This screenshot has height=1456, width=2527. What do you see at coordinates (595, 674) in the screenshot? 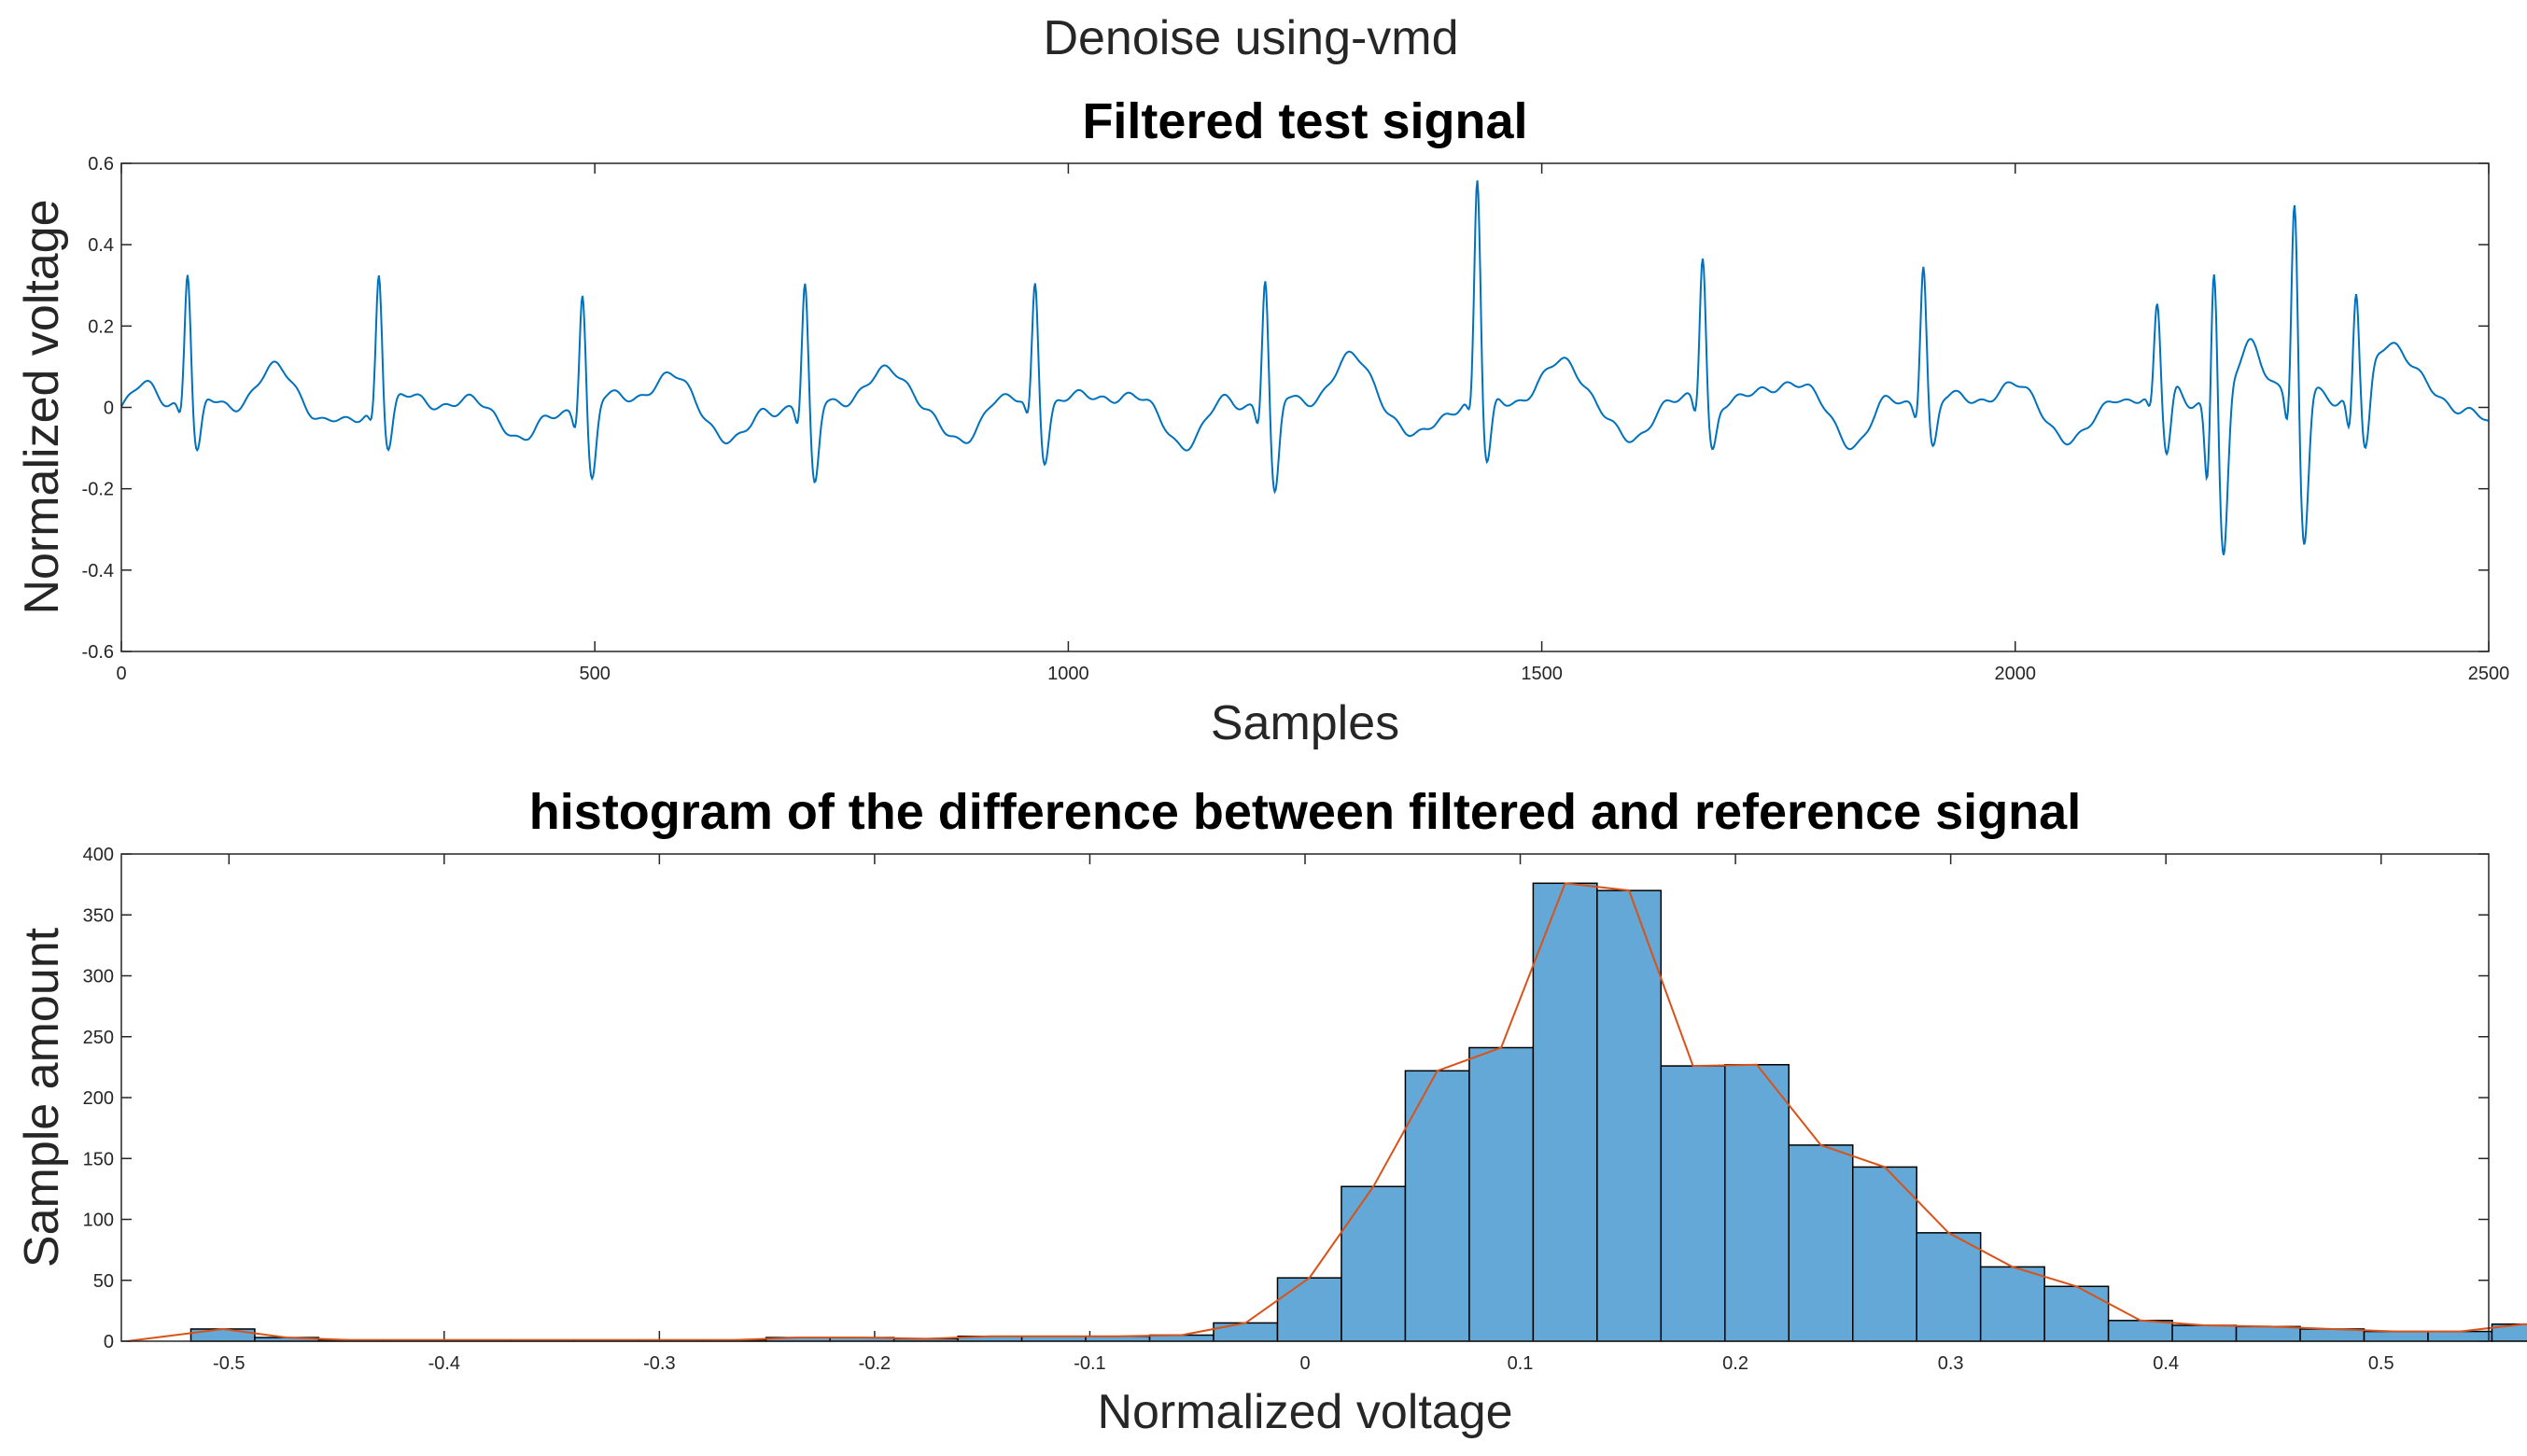
I see `signal-x-tick-label: 500` at bounding box center [595, 674].